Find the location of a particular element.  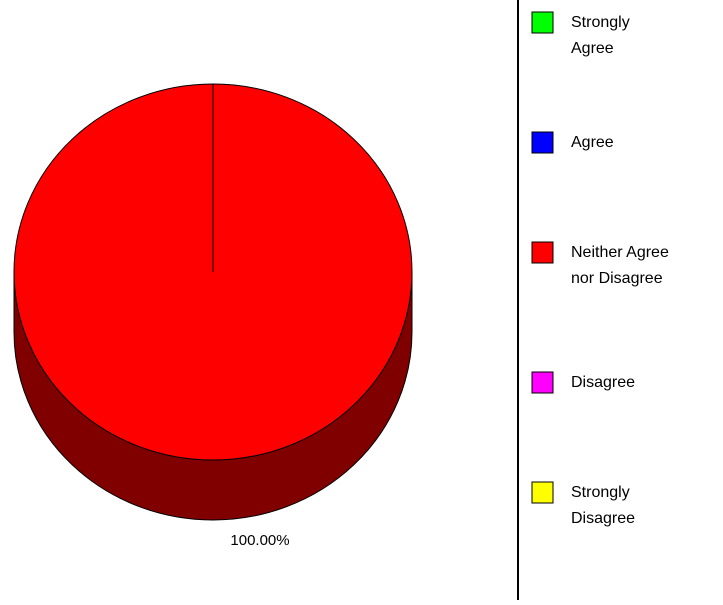

legend-label: Agree is located at coordinates (592, 142).